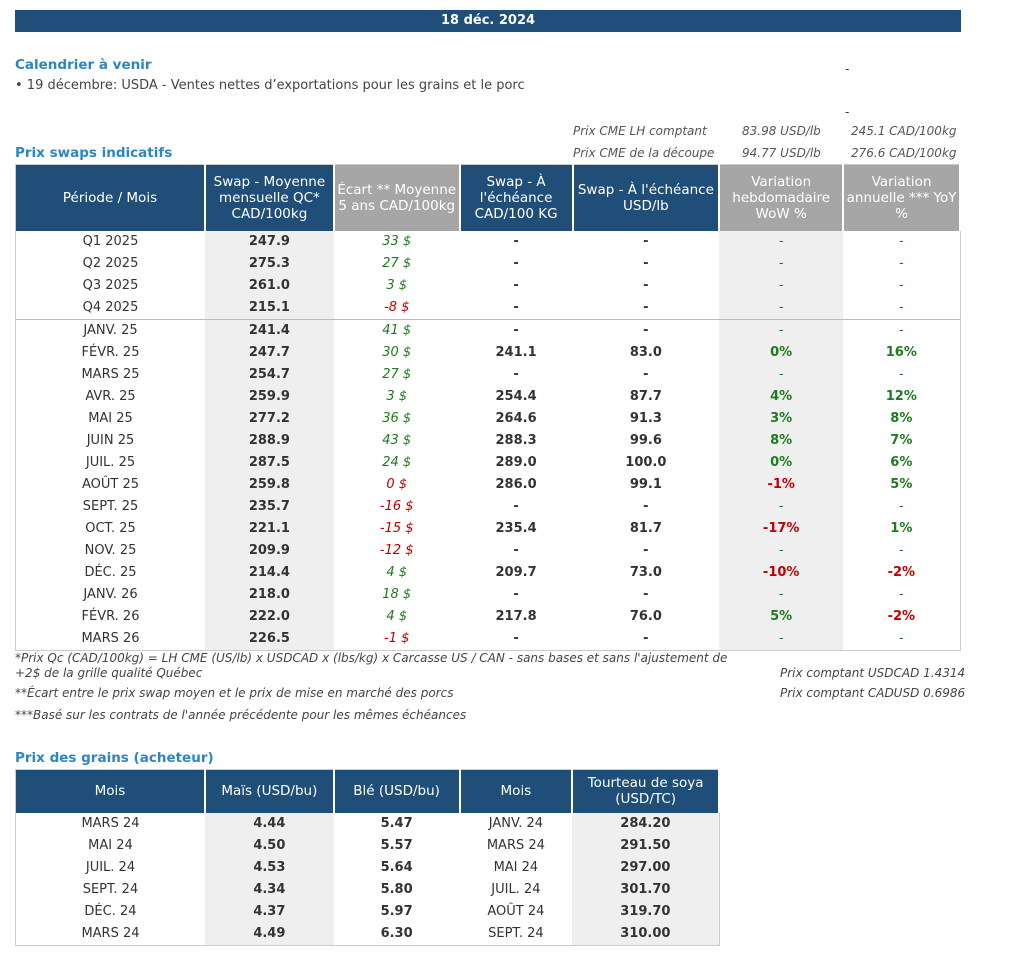  What do you see at coordinates (515, 845) in the screenshot?
I see `cell-month-2: MARS 24` at bounding box center [515, 845].